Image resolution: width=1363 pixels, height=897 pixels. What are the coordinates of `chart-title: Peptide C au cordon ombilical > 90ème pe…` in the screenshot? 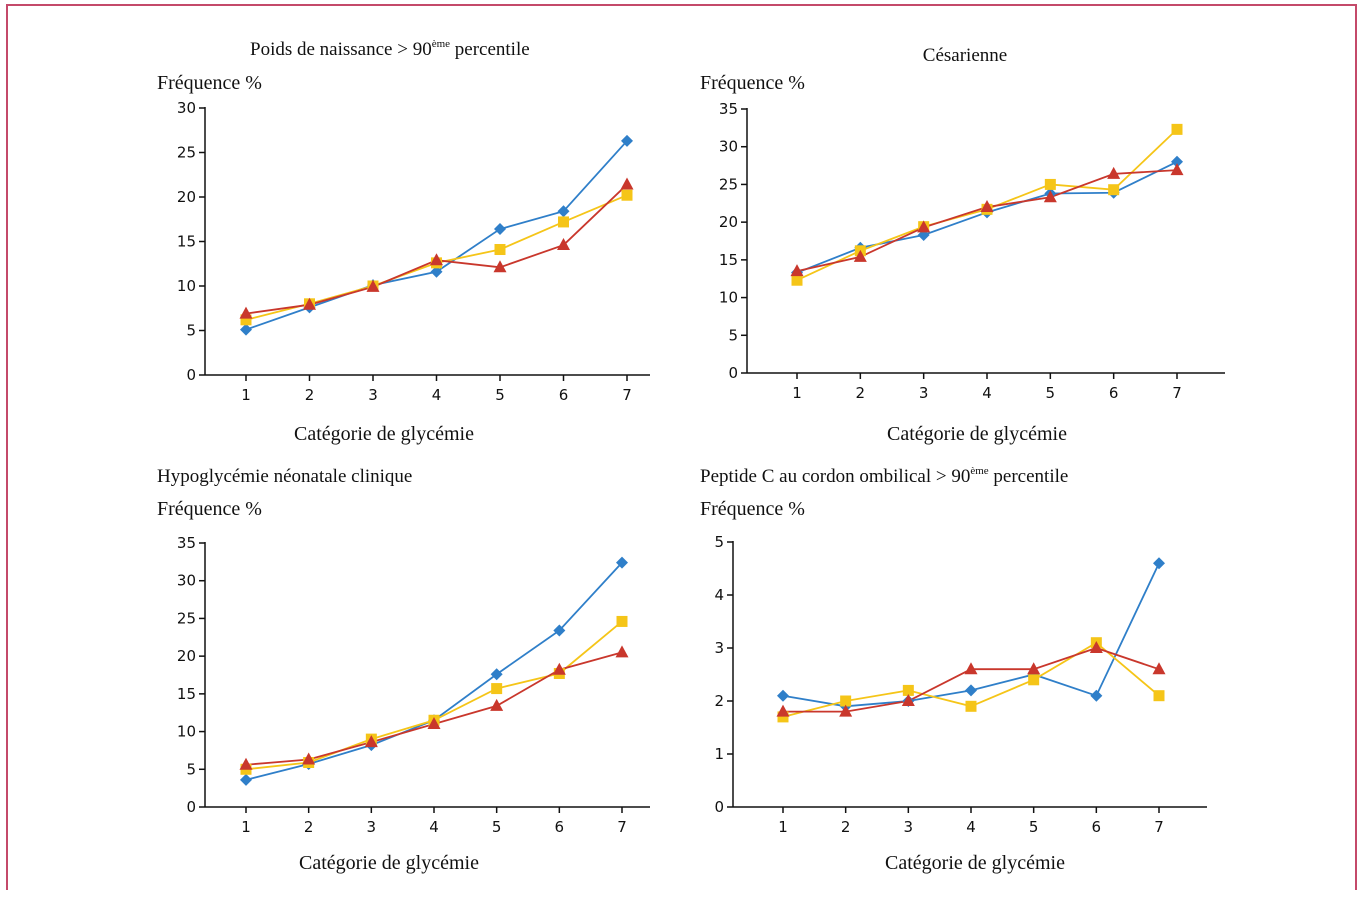 It's located at (884, 476).